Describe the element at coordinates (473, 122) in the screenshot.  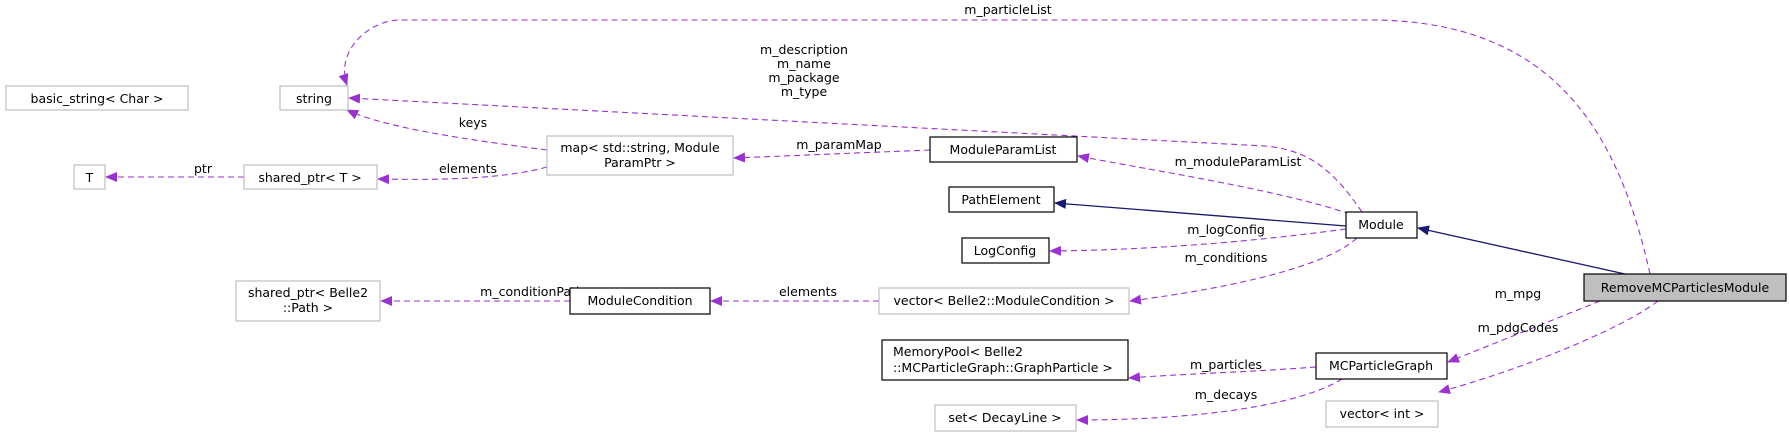
I see `edge-label-keys: keys` at that location.